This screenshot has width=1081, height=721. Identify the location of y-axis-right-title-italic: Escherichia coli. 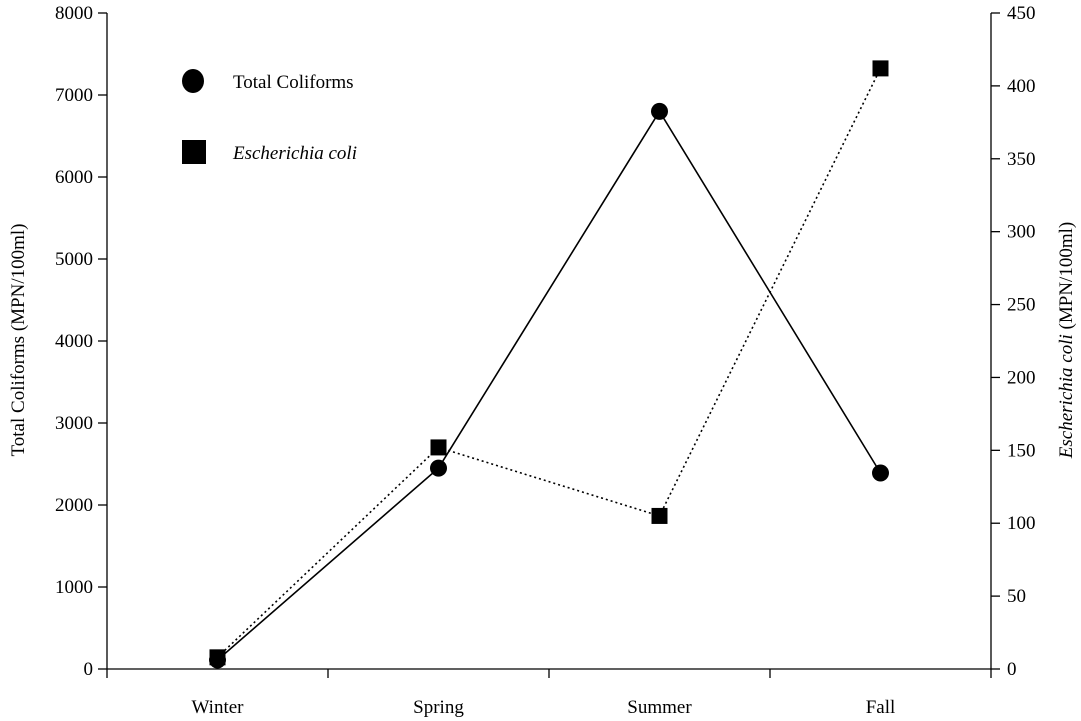
(1066, 396).